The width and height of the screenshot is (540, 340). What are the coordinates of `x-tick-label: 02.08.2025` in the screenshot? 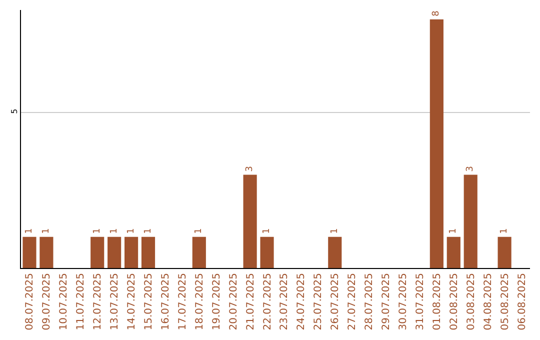 It's located at (454, 301).